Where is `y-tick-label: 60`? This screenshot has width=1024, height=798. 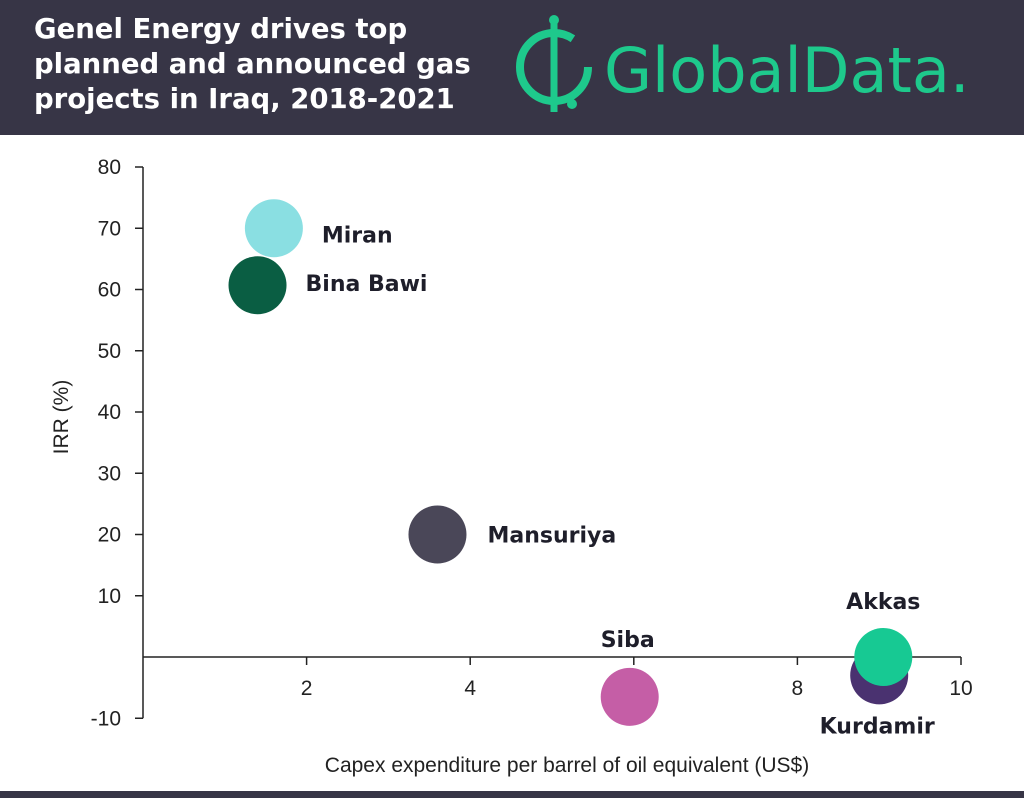 y-tick-label: 60 is located at coordinates (109, 290).